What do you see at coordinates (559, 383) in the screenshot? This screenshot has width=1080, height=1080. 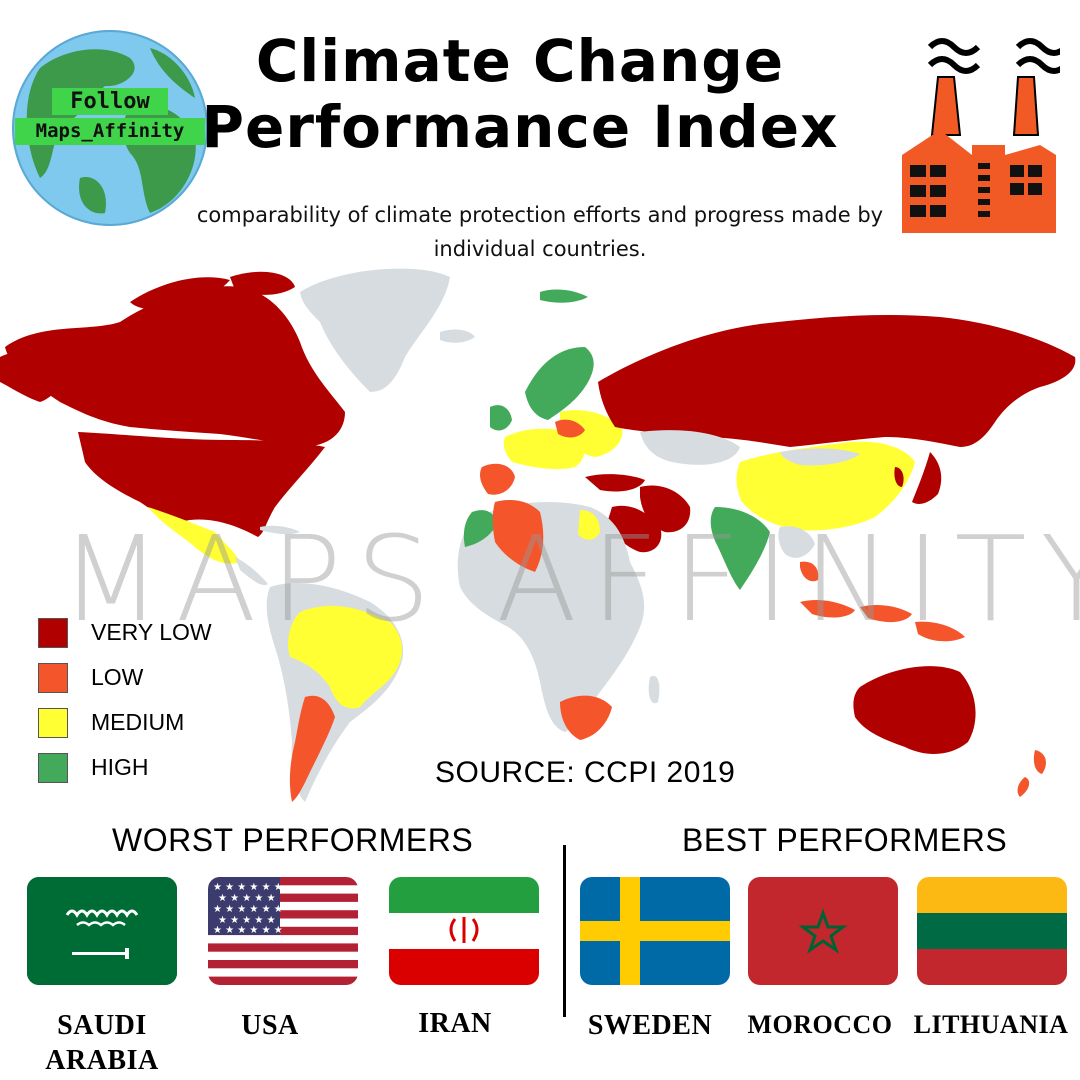 I see `map-sweden` at bounding box center [559, 383].